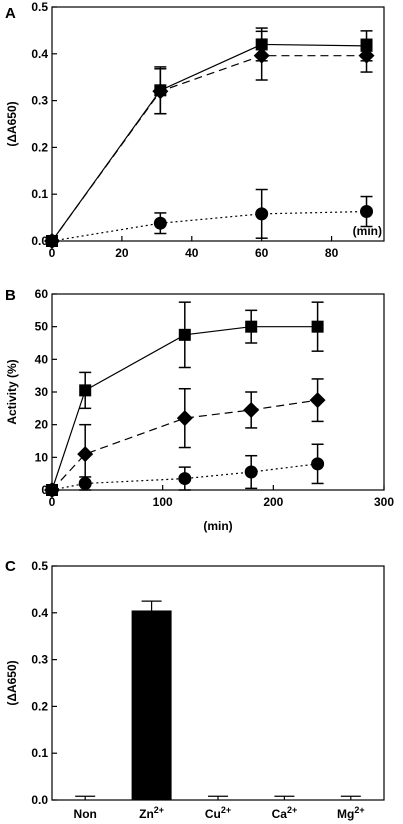 The height and width of the screenshot is (824, 403). What do you see at coordinates (209, 226) in the screenshot?
I see `series-line-circle` at bounding box center [209, 226].